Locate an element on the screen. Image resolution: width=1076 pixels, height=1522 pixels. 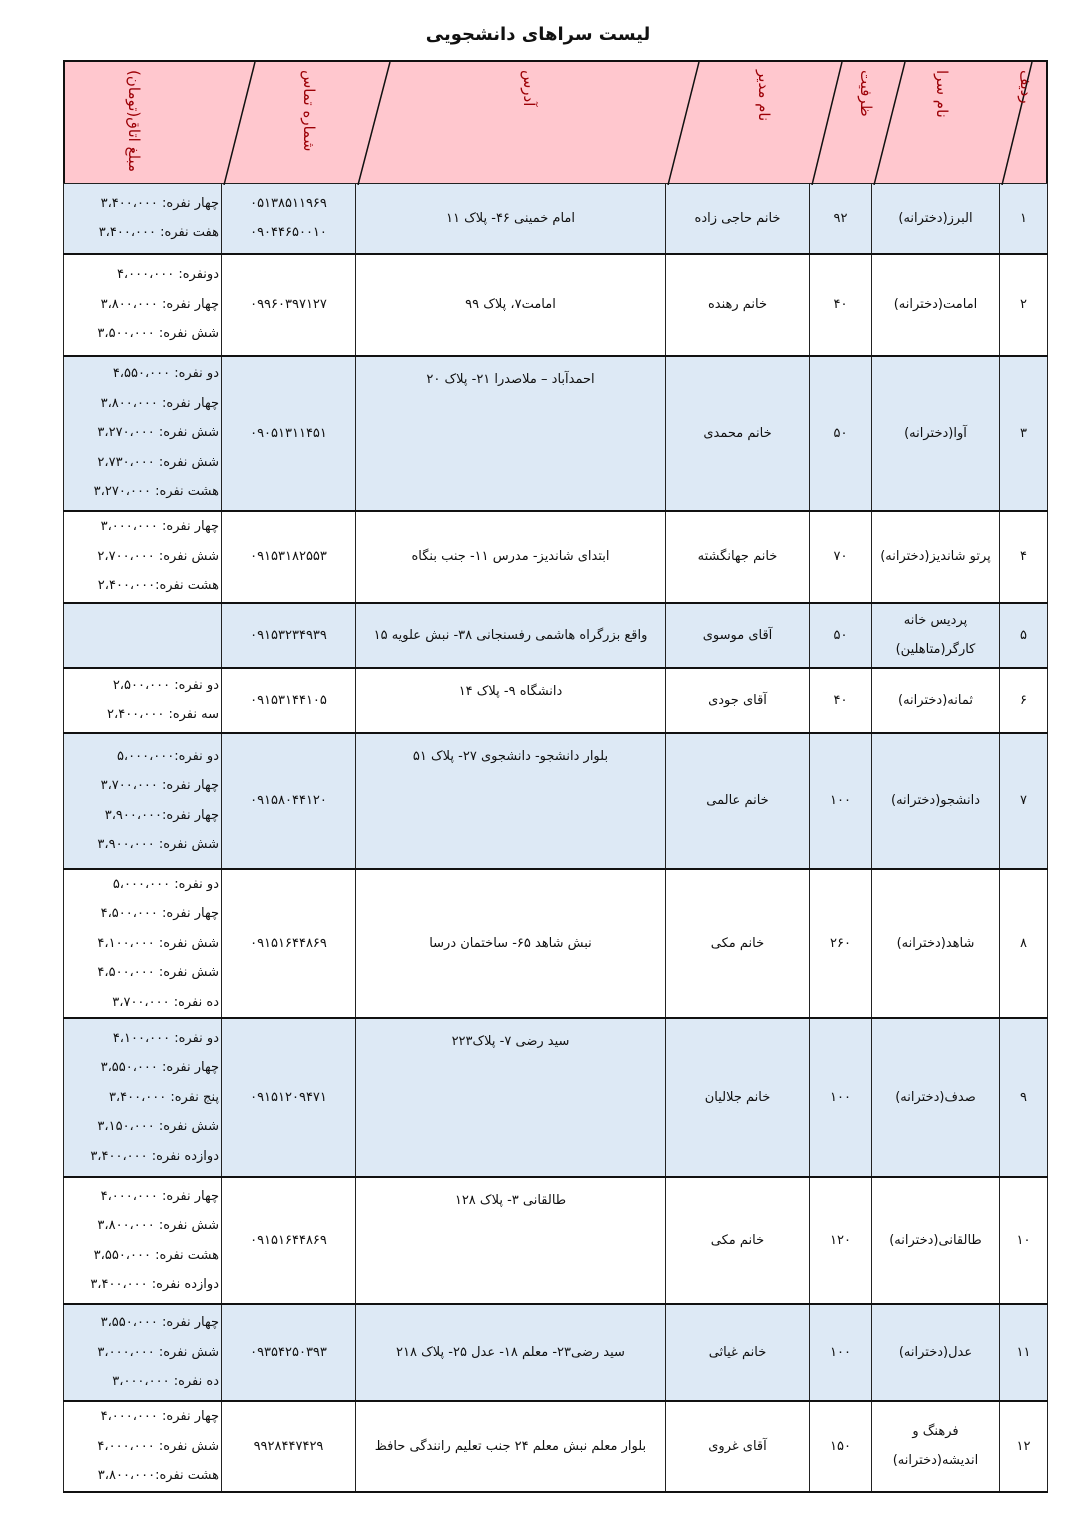
price-line: هشت نفره:۳،۸۰۰،۰۰۰ is located at coordinates (158, 1475).